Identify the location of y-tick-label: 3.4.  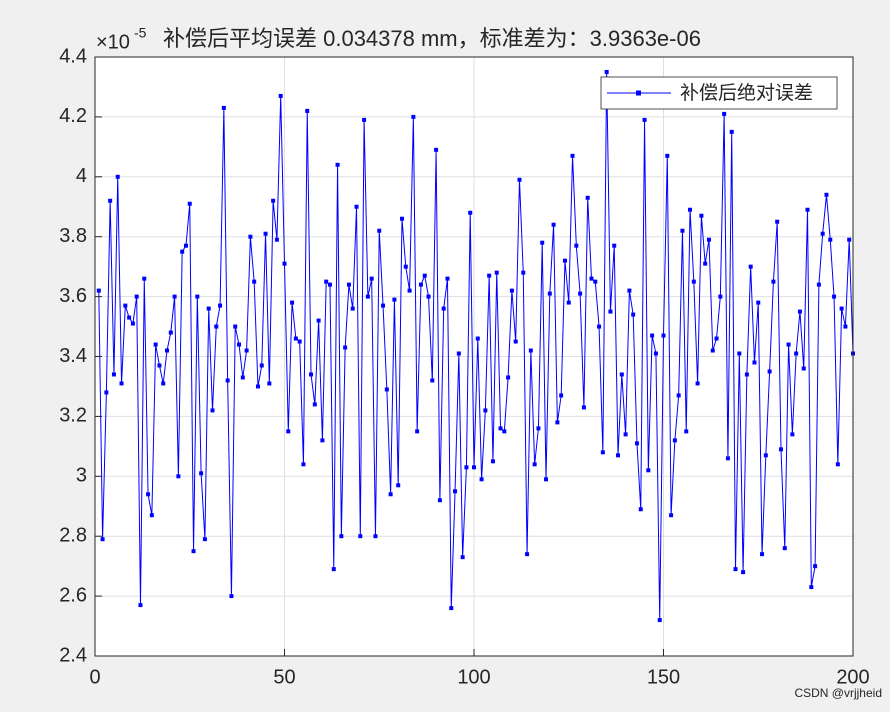
(73, 356).